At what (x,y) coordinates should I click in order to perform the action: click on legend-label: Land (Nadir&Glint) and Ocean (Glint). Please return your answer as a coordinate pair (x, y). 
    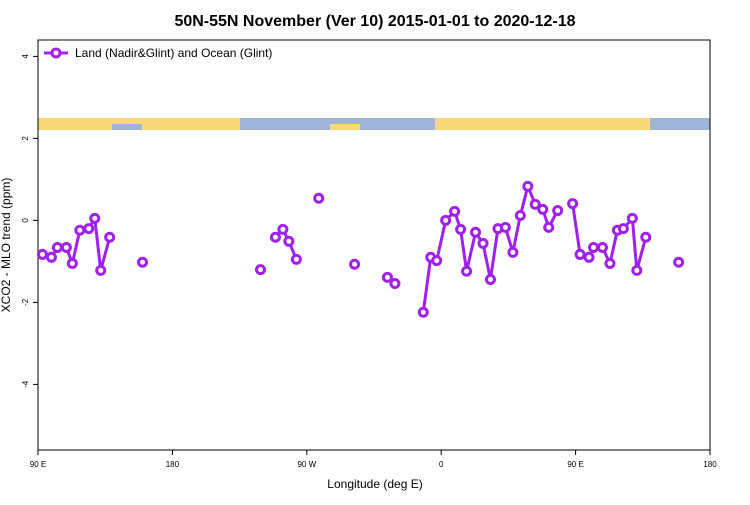
    Looking at the image, I should click on (173, 53).